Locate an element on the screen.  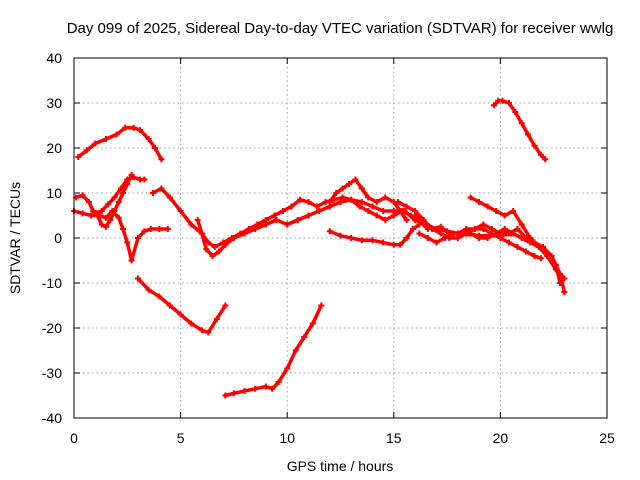
y-tick-label: -20 is located at coordinates (52, 328).